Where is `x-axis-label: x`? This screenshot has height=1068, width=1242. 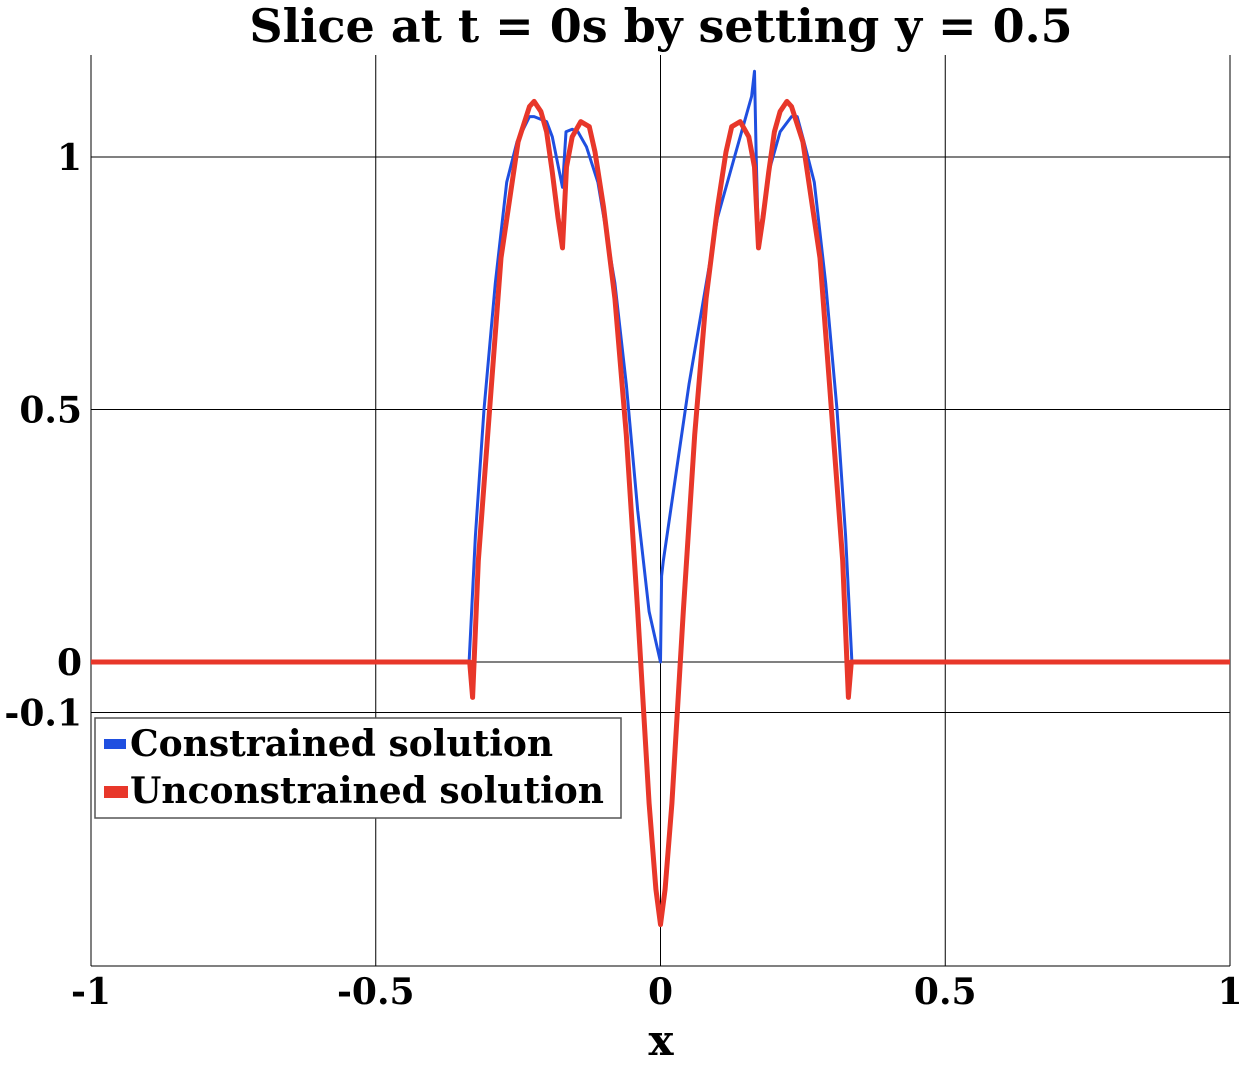 x-axis-label: x is located at coordinates (661, 1040).